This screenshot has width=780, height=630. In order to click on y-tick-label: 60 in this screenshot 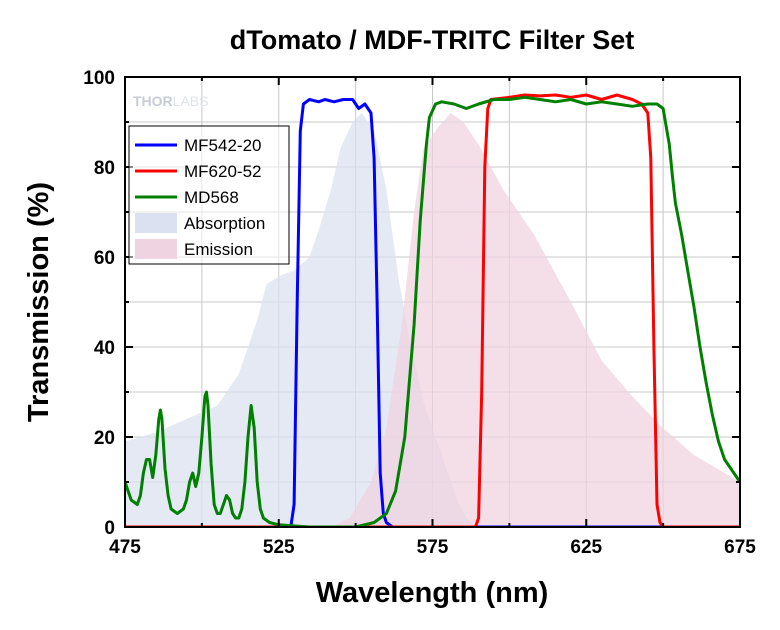, I will do `click(104, 258)`.